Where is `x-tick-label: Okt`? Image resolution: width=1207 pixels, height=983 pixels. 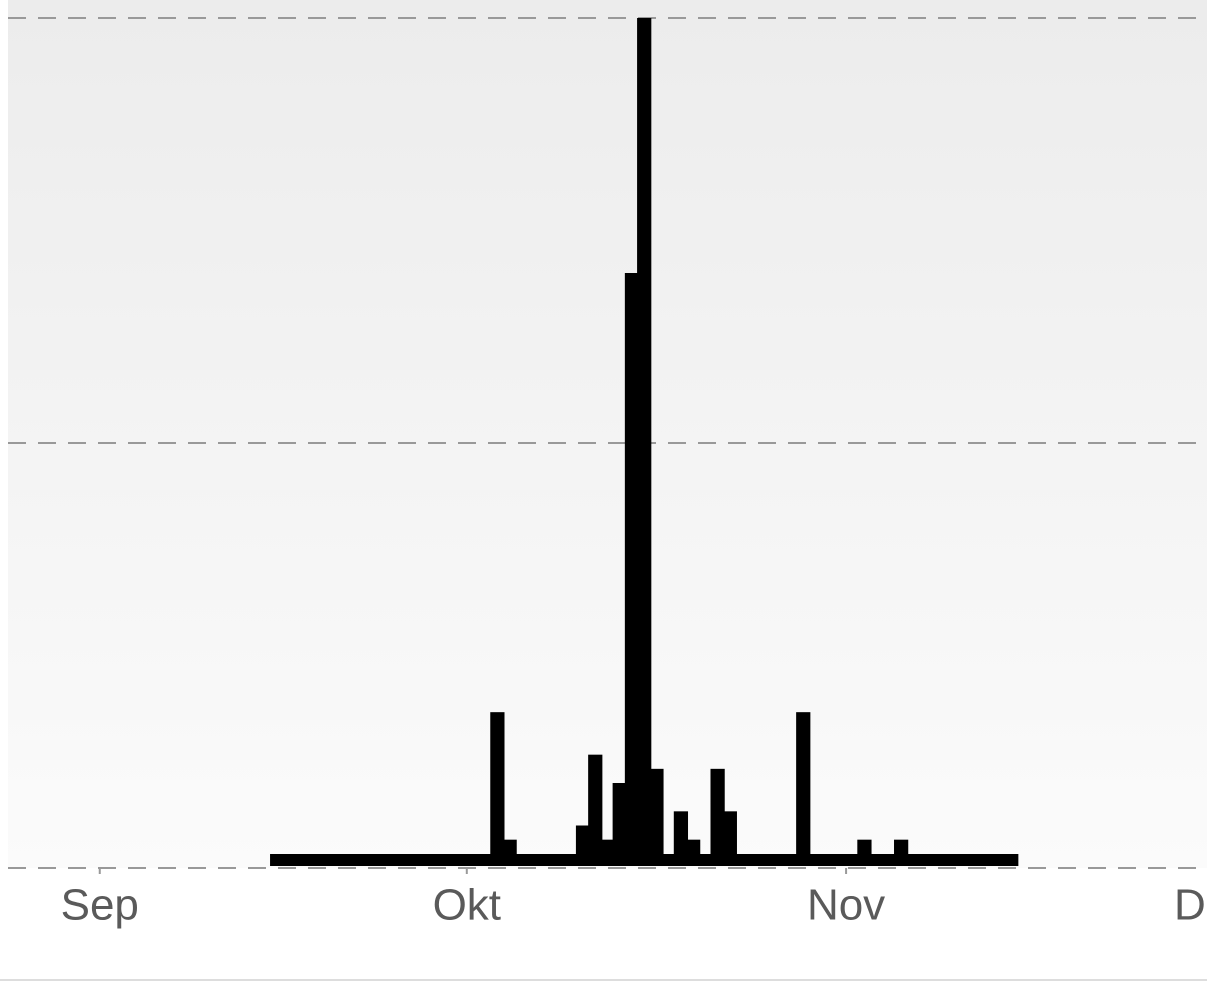 x-tick-label: Okt is located at coordinates (467, 905).